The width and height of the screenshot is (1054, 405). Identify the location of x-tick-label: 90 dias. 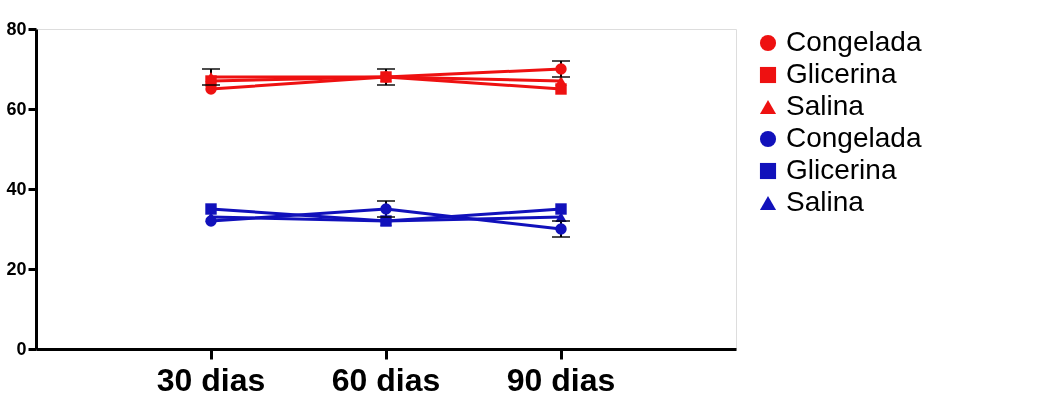
(561, 379).